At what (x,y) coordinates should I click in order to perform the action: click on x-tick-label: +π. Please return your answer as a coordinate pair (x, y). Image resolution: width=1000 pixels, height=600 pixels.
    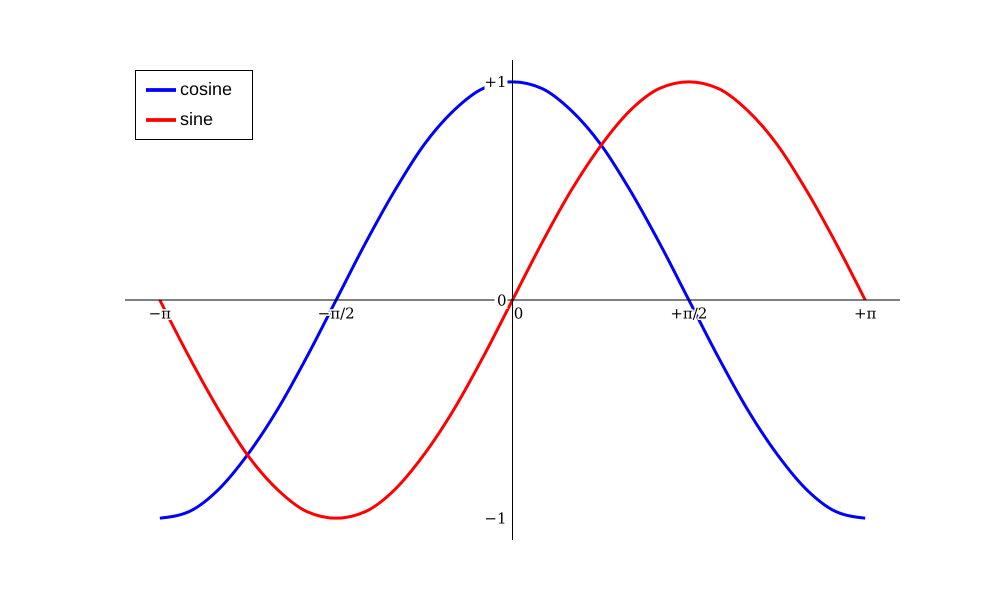
    Looking at the image, I should click on (865, 313).